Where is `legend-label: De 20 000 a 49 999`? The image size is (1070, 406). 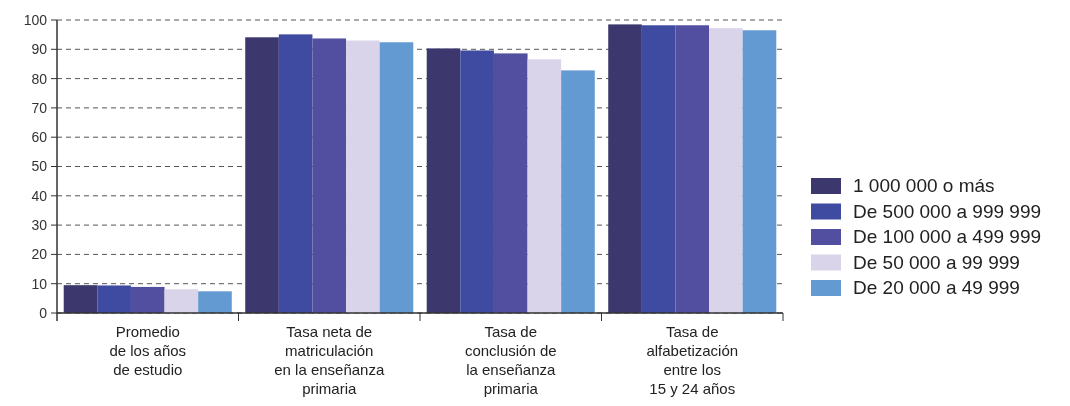
legend-label: De 20 000 a 49 999 is located at coordinates (936, 287).